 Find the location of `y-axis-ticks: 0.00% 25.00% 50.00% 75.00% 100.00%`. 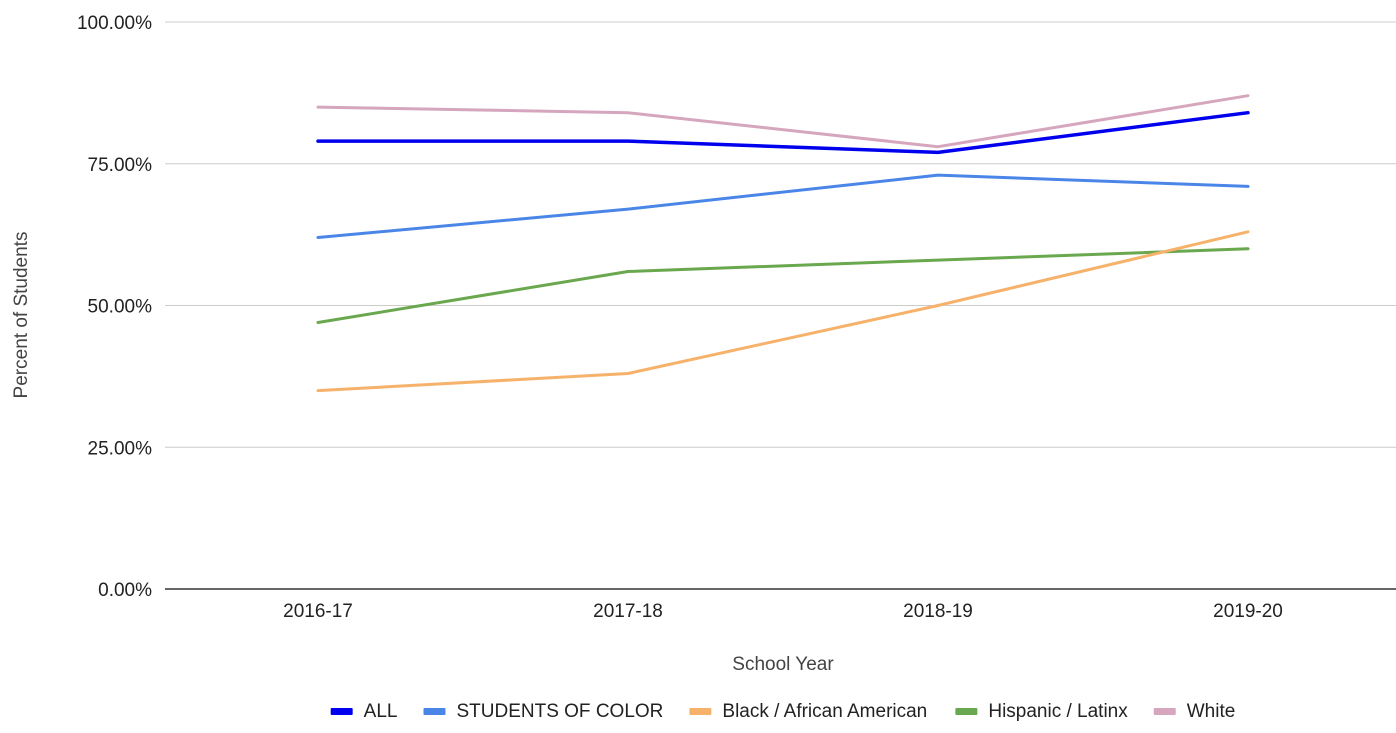

y-axis-ticks: 0.00% 25.00% 50.00% 75.00% 100.00% is located at coordinates (114, 307).